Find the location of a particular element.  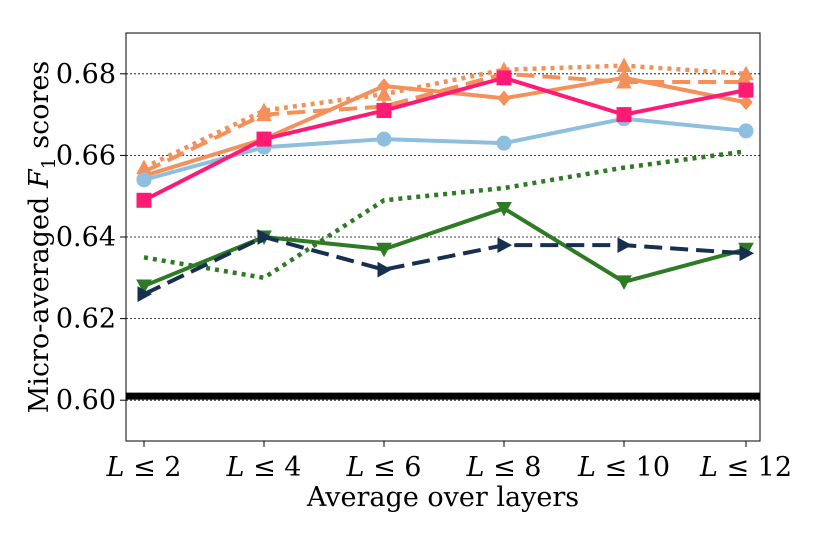

y-axis-ticks: 0.60 0.62 0.64 0.66 0.68 is located at coordinates (91, 237).